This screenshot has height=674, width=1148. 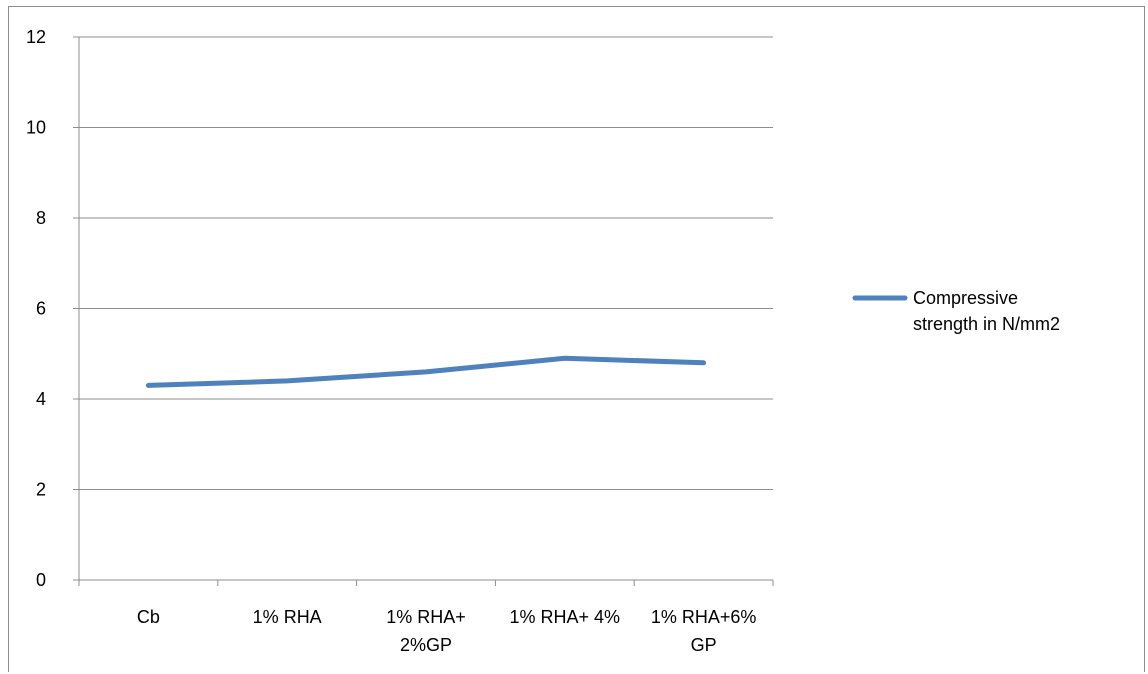 I want to click on y-tick-labels: 0 2 4 6 8 10 12, so click(x=36, y=308).